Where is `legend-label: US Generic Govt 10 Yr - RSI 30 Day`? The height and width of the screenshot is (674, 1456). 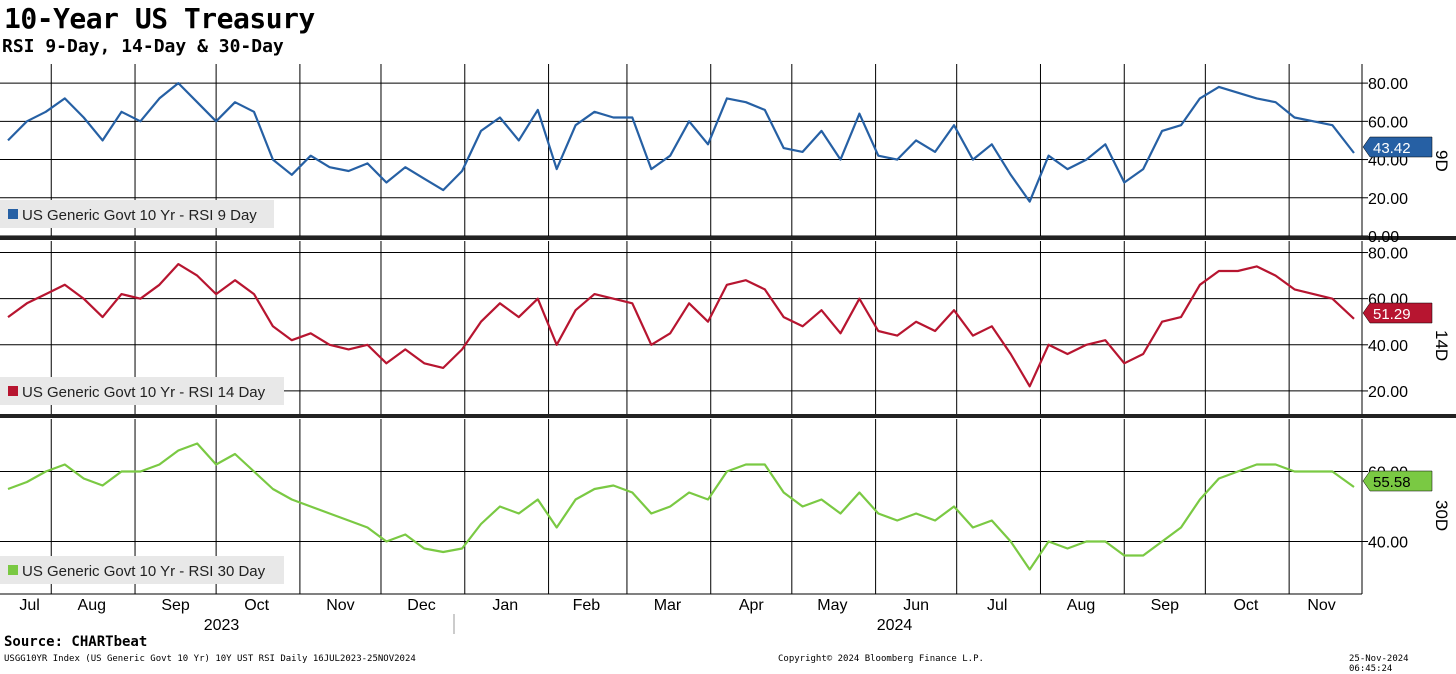 legend-label: US Generic Govt 10 Yr - RSI 30 Day is located at coordinates (144, 571).